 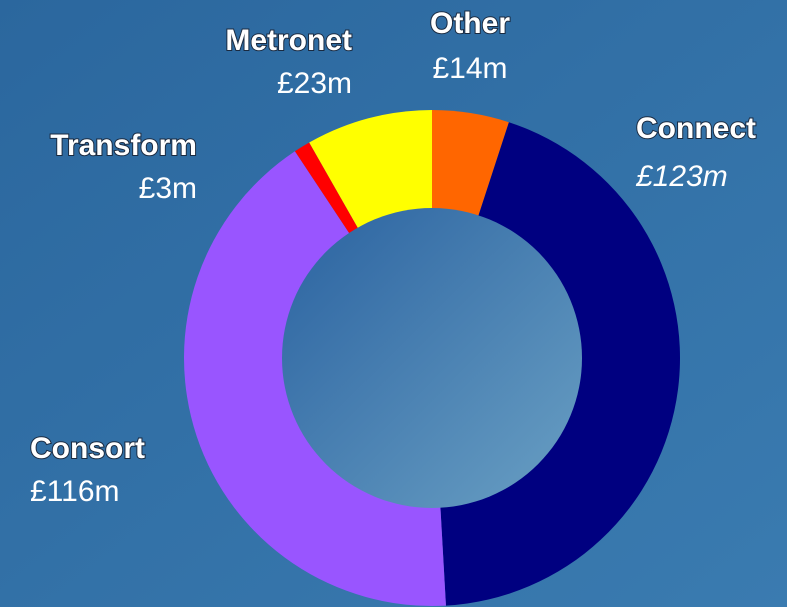 What do you see at coordinates (87, 448) in the screenshot?
I see `slice-label: Consort` at bounding box center [87, 448].